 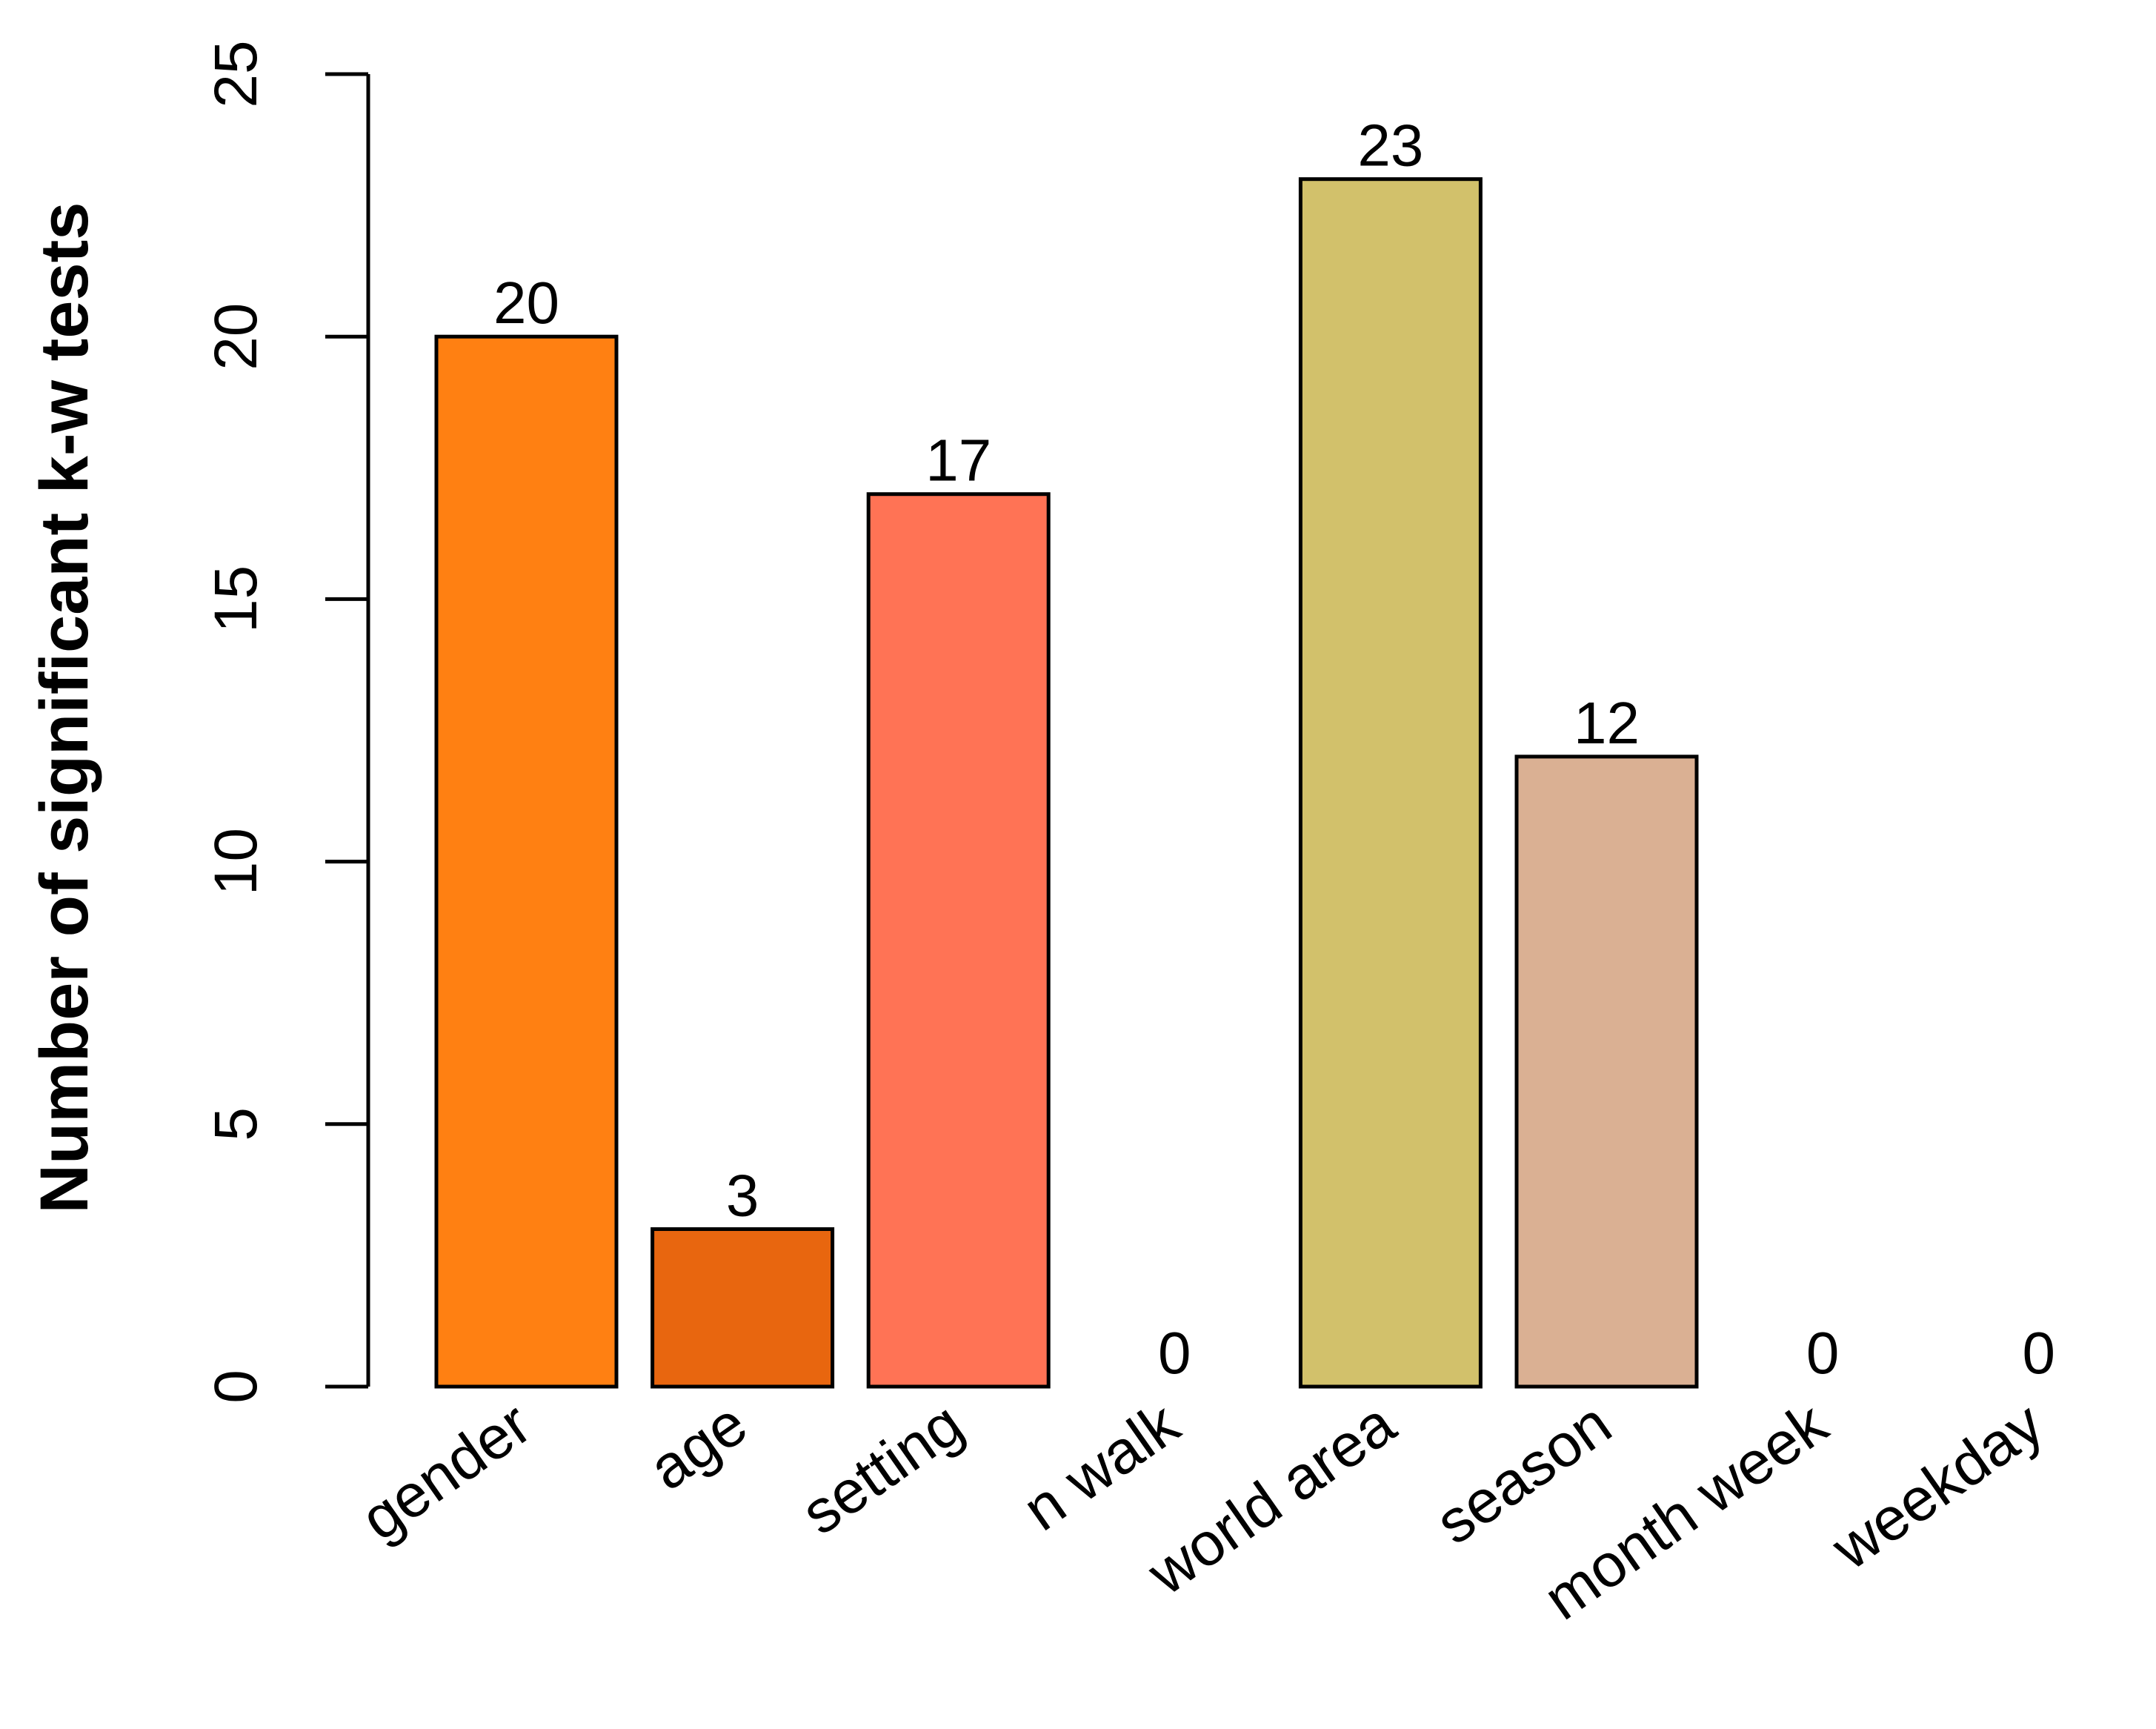 I want to click on x-tick-label: gender, so click(x=445, y=1471).